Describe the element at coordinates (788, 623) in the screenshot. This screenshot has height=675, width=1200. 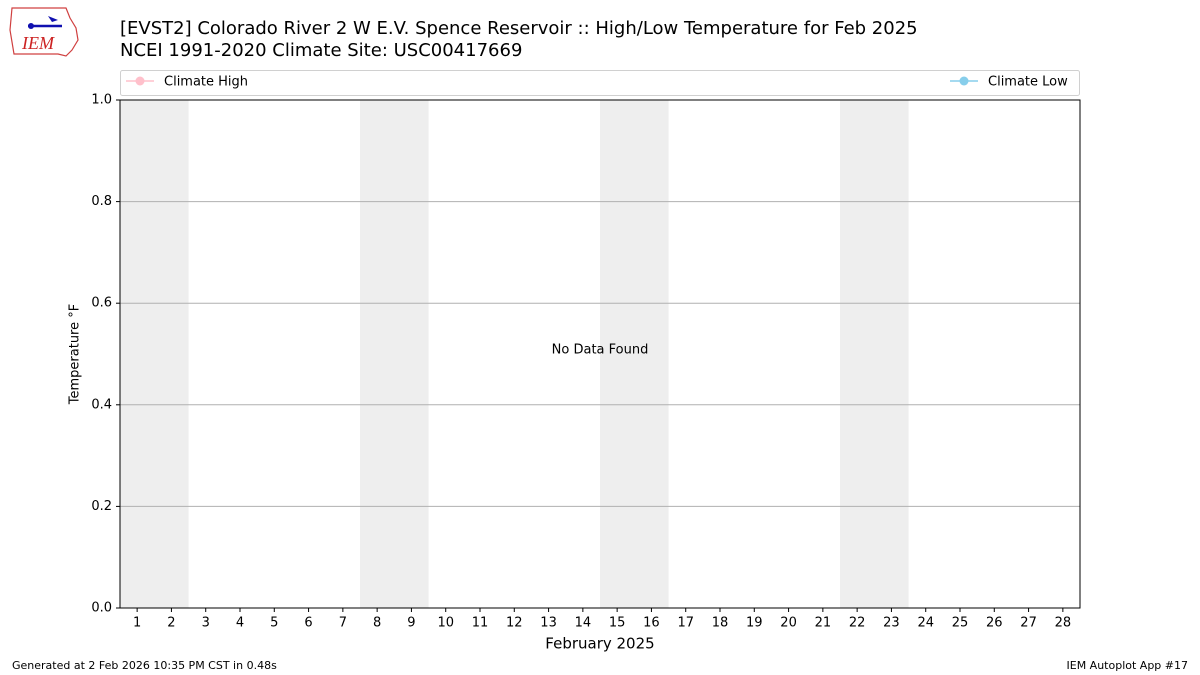
I see `x-tick-label: 20` at that location.